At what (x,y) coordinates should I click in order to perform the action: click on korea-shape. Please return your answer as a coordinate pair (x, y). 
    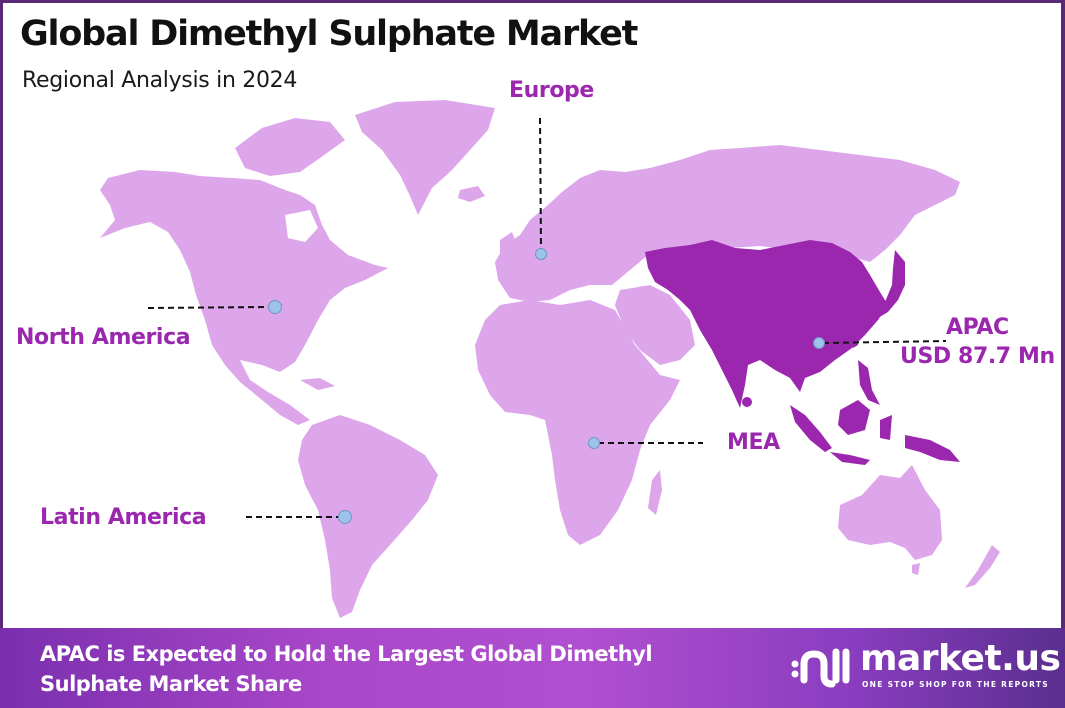
    Looking at the image, I should click on (868, 307).